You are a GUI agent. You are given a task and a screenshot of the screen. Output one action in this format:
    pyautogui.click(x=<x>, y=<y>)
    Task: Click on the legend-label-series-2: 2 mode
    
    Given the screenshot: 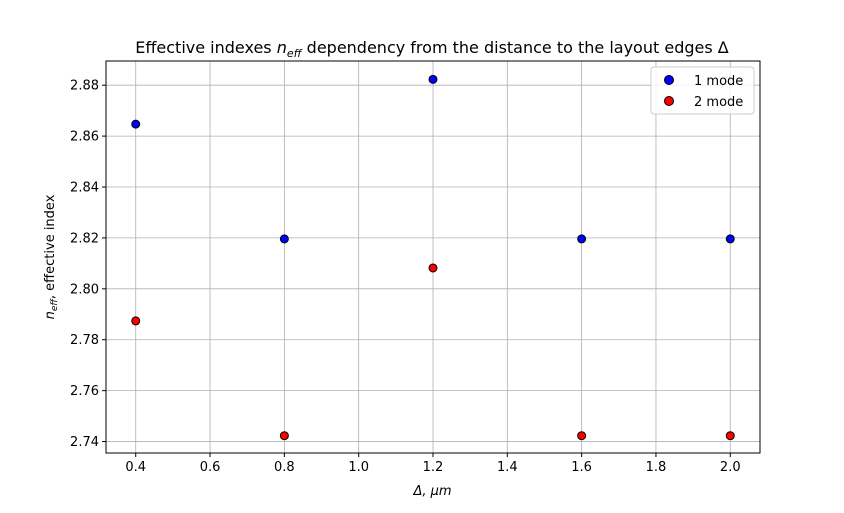 What is the action you would take?
    pyautogui.click(x=718, y=102)
    